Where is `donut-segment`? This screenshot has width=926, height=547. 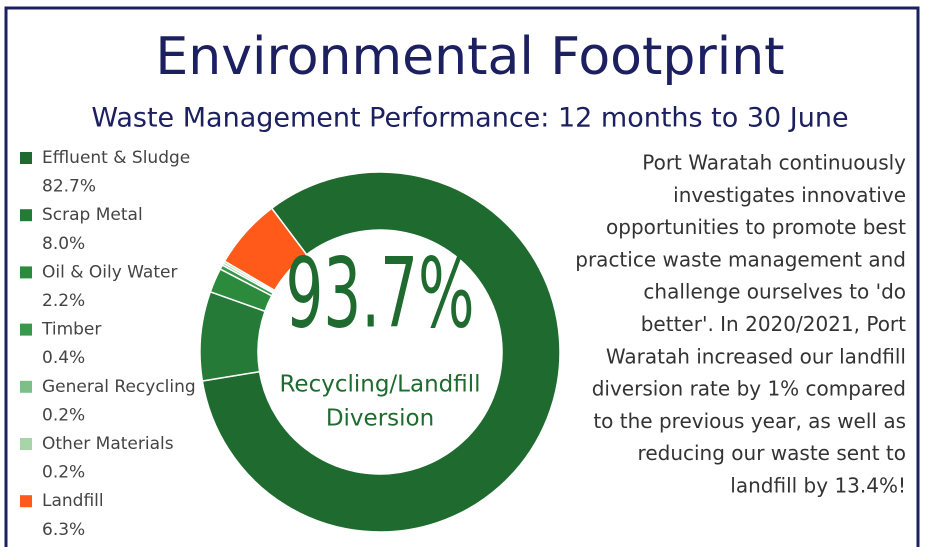 donut-segment is located at coordinates (265, 249).